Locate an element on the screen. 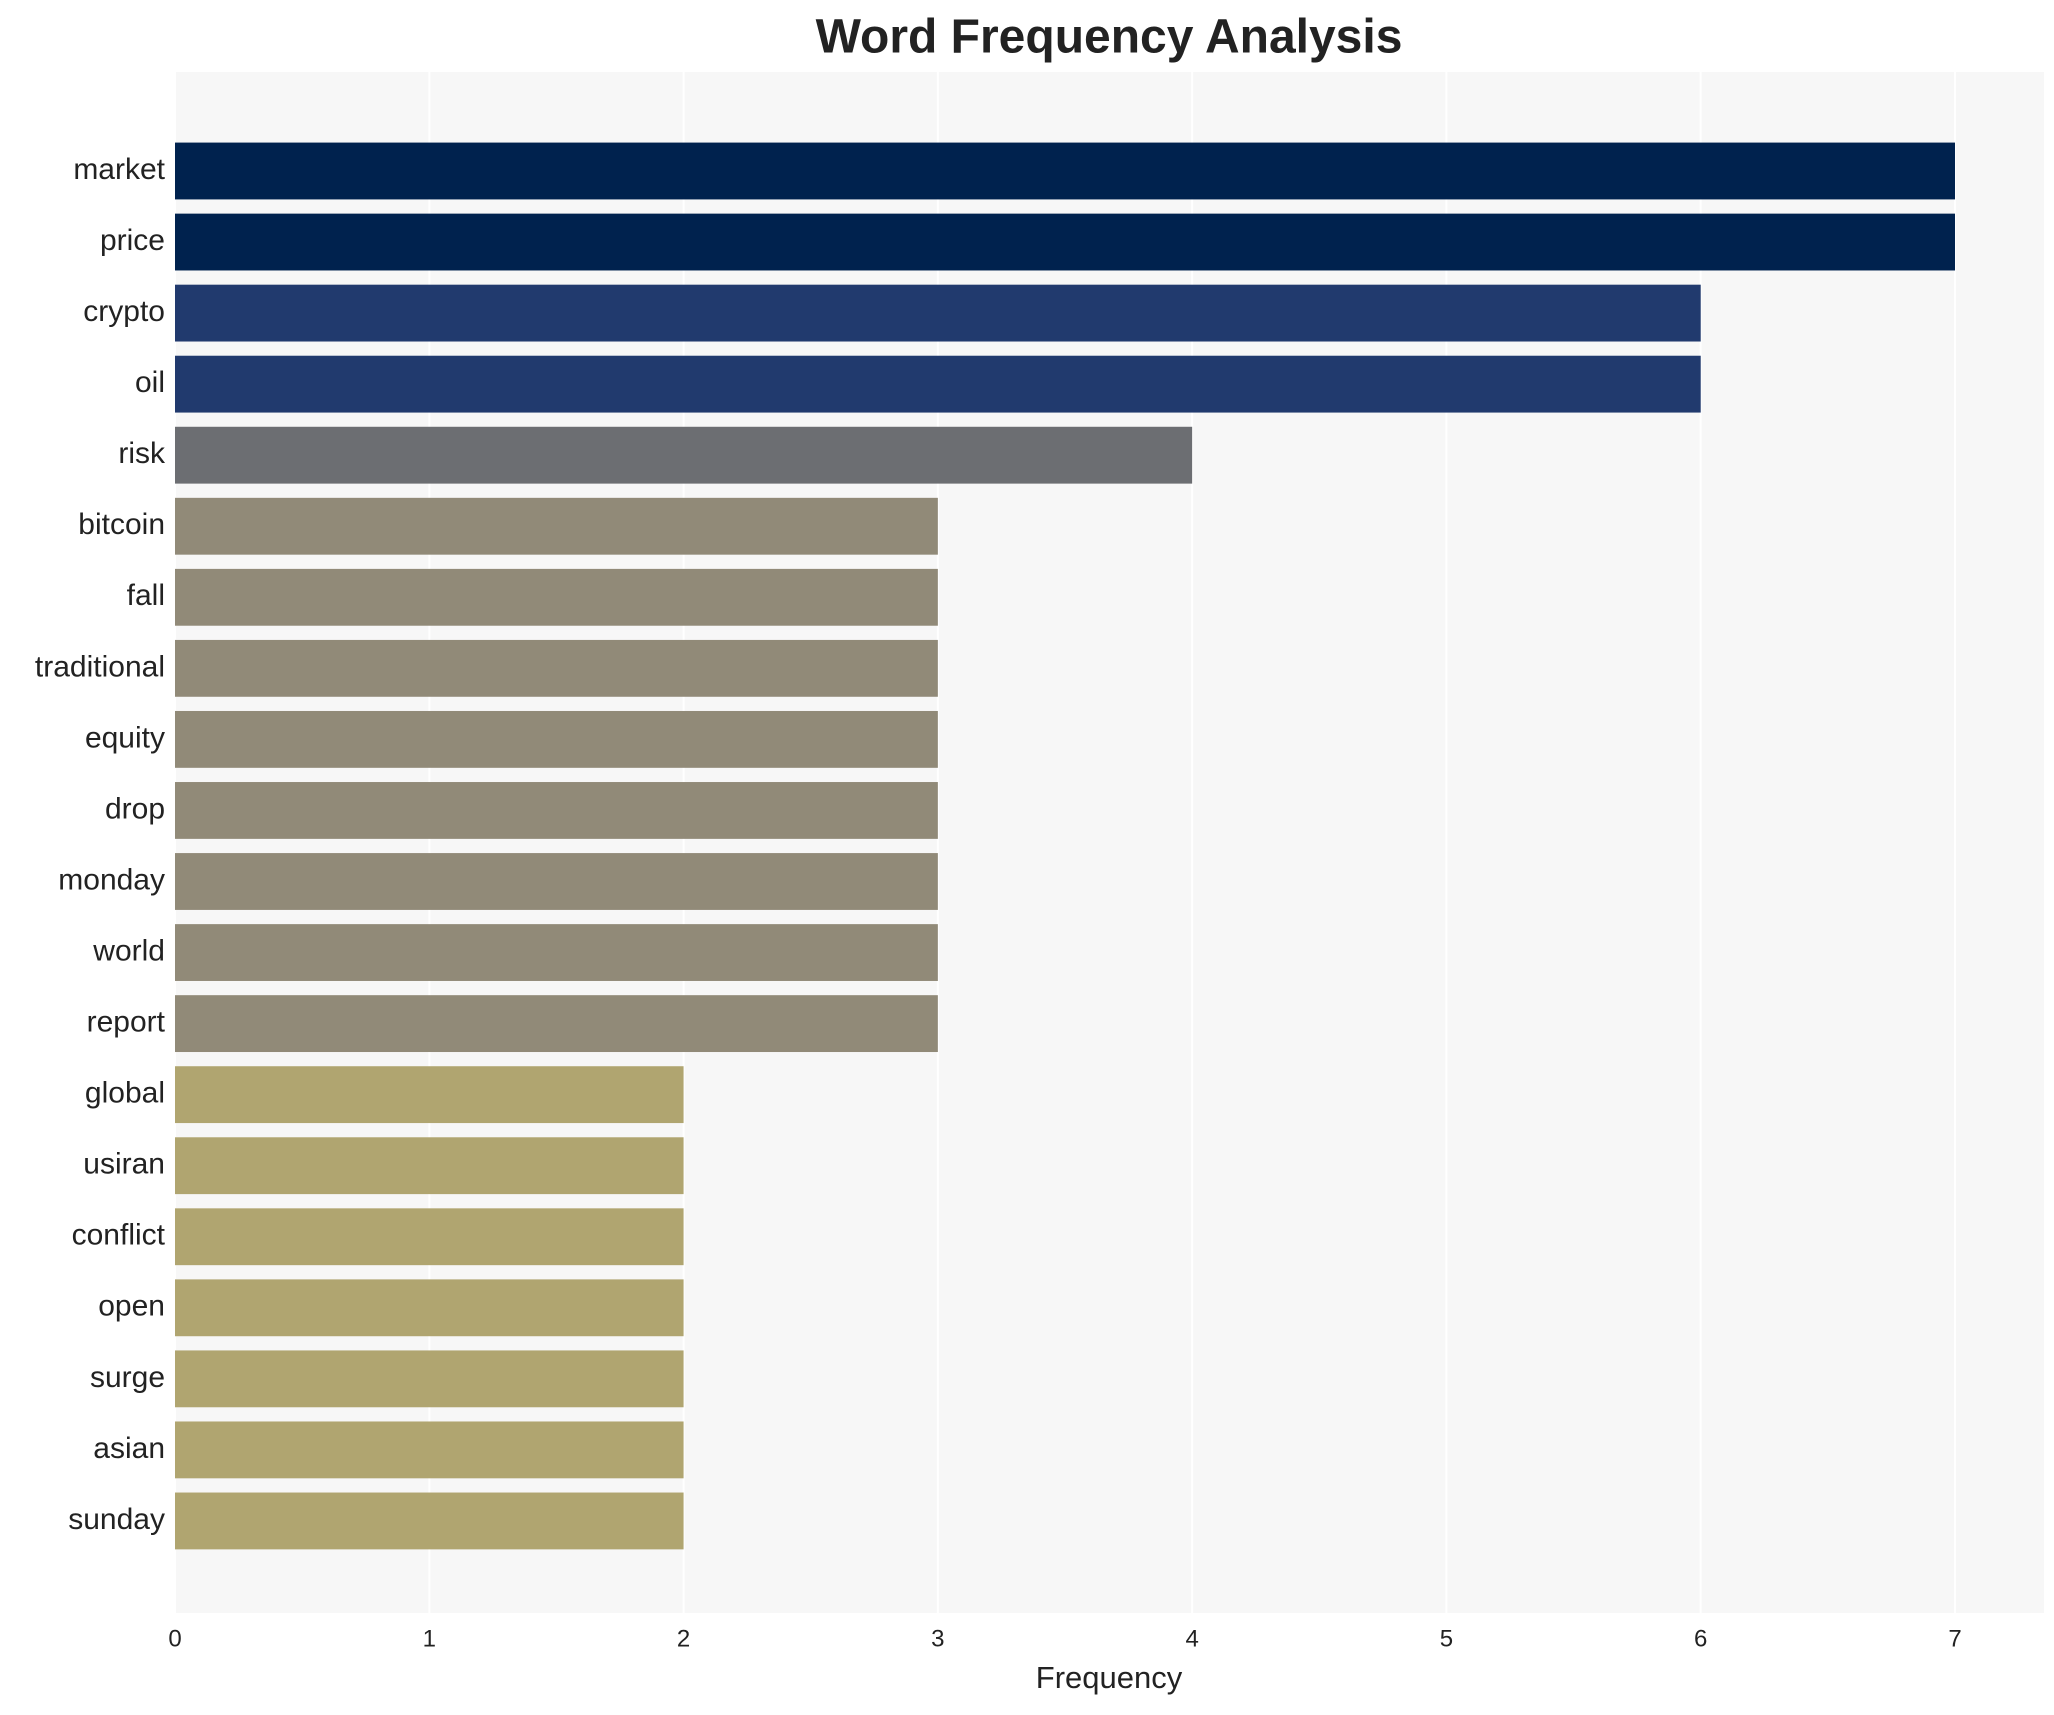 This screenshot has height=1715, width=2054. y-tick-label: open is located at coordinates (131, 1306).